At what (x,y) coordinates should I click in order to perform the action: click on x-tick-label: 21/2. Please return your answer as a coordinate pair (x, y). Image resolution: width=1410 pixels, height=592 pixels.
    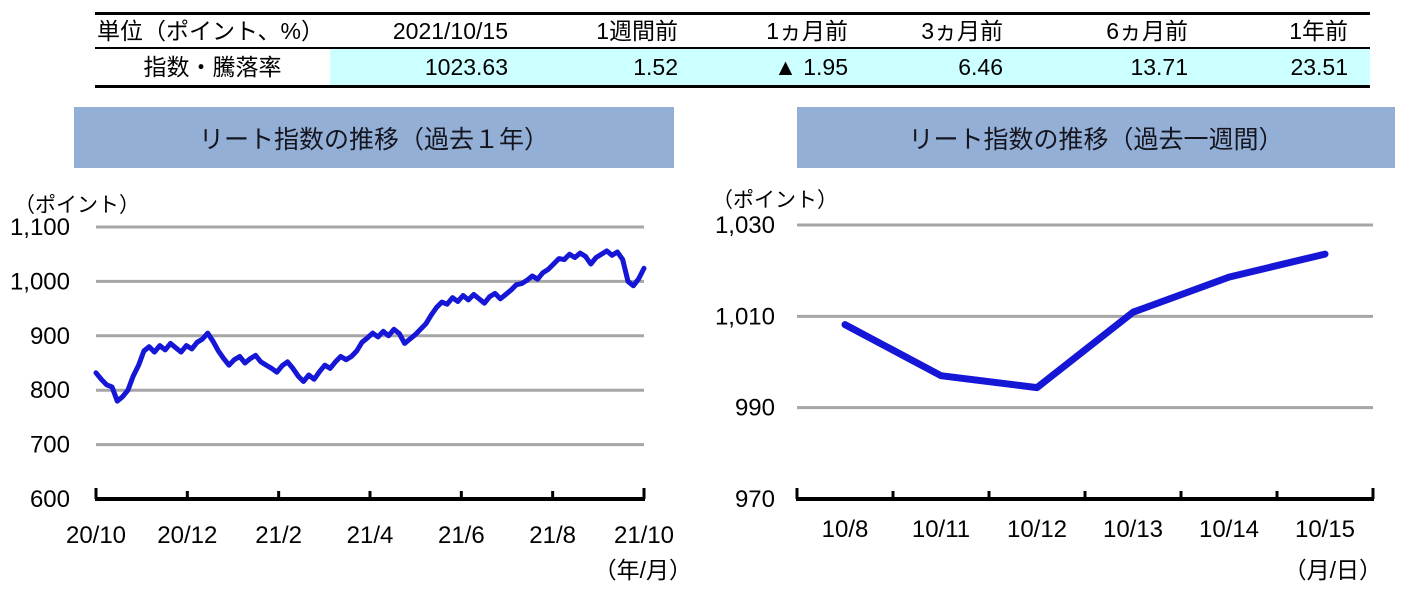
    Looking at the image, I should click on (278, 535).